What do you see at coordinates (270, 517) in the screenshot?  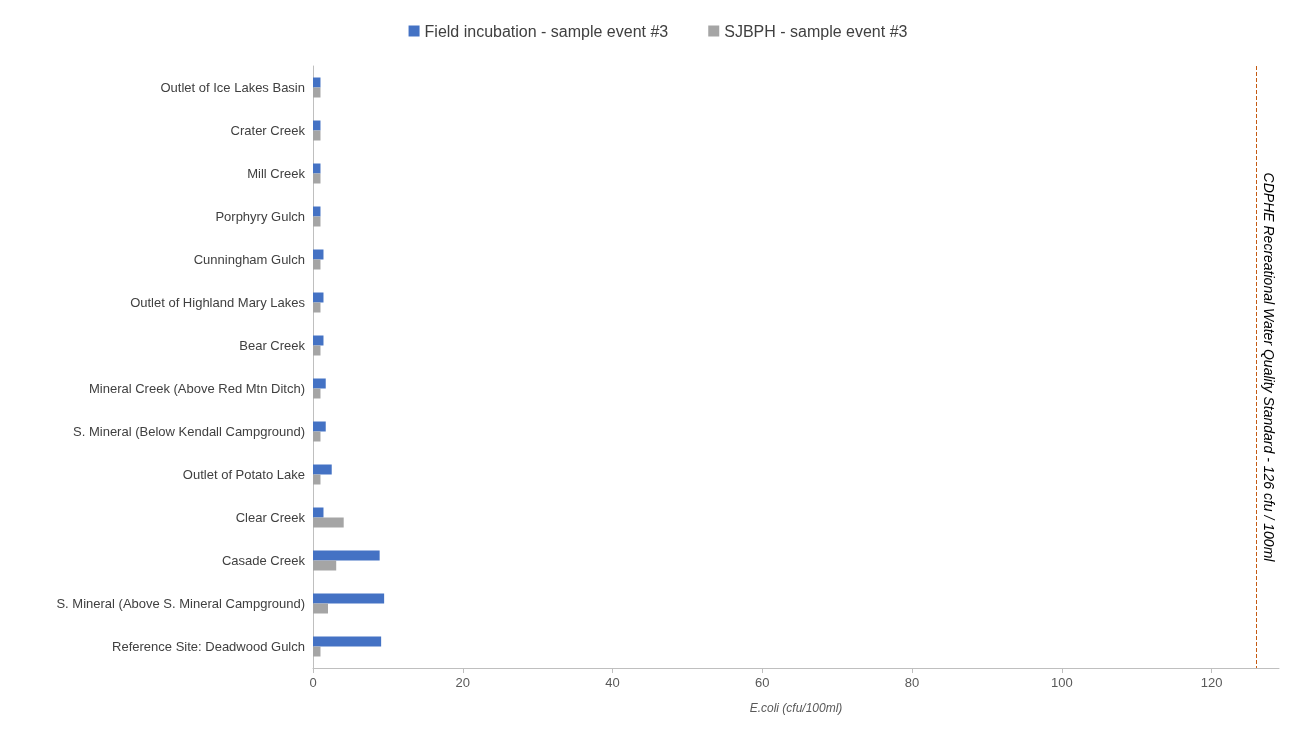 I see `y-tick-label: Clear Creek` at bounding box center [270, 517].